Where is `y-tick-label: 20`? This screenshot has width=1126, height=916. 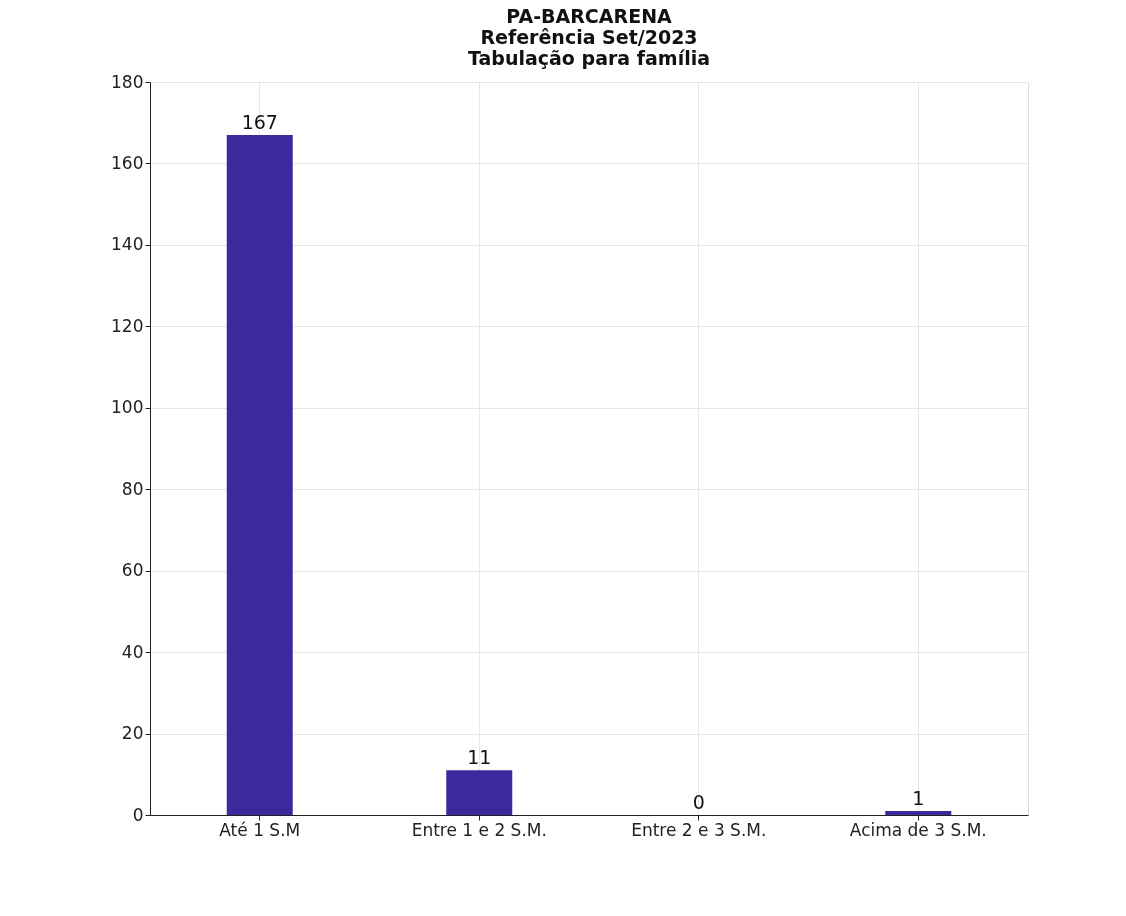
y-tick-label: 20 is located at coordinates (132, 733).